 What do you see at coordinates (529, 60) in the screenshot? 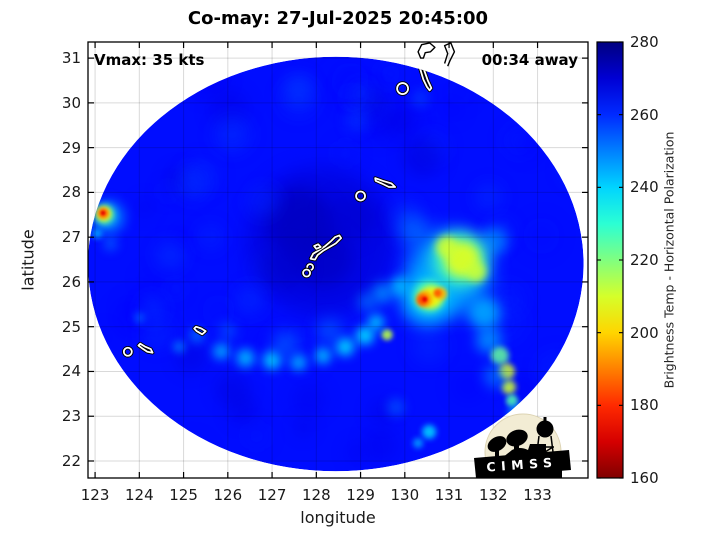
I see `time-away-annotation: 00:34 away` at bounding box center [529, 60].